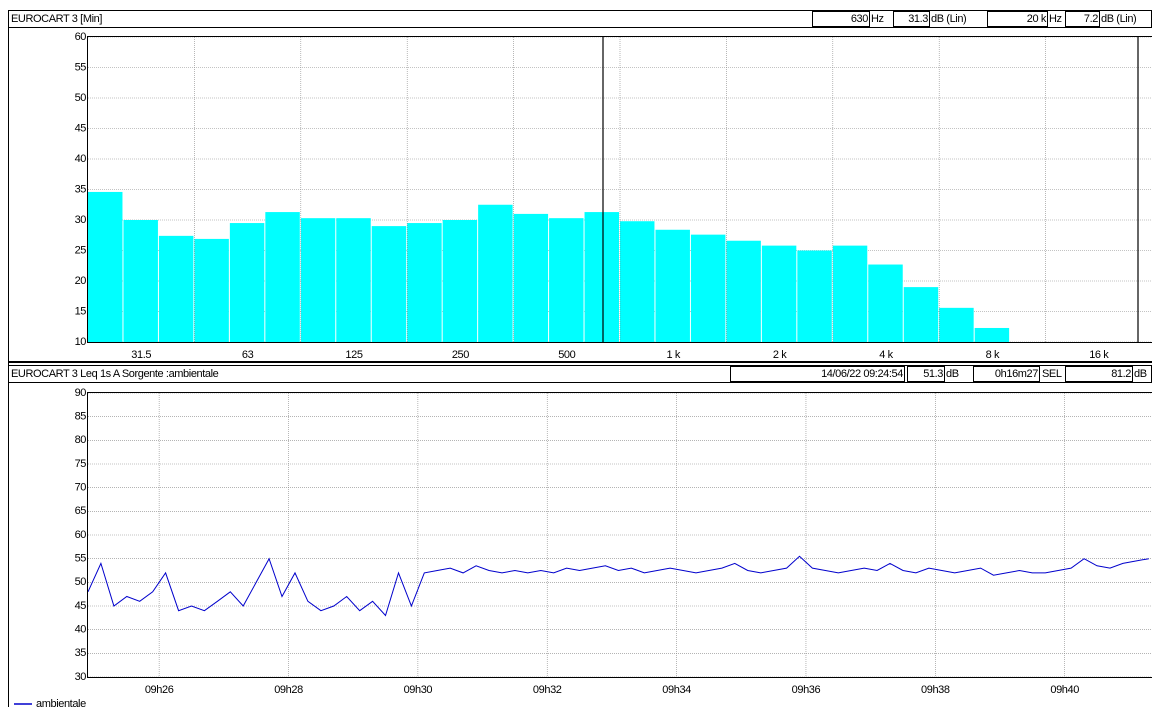  I want to click on x-tick-label: 09h32, so click(547, 690).